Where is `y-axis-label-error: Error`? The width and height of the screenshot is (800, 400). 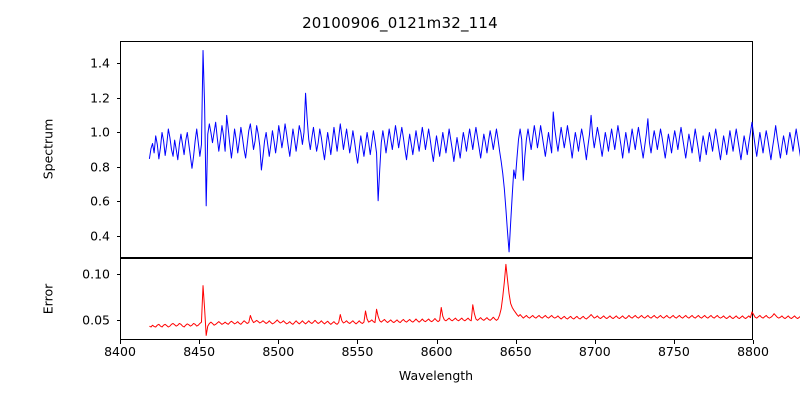 y-axis-label-error: Error is located at coordinates (48, 299).